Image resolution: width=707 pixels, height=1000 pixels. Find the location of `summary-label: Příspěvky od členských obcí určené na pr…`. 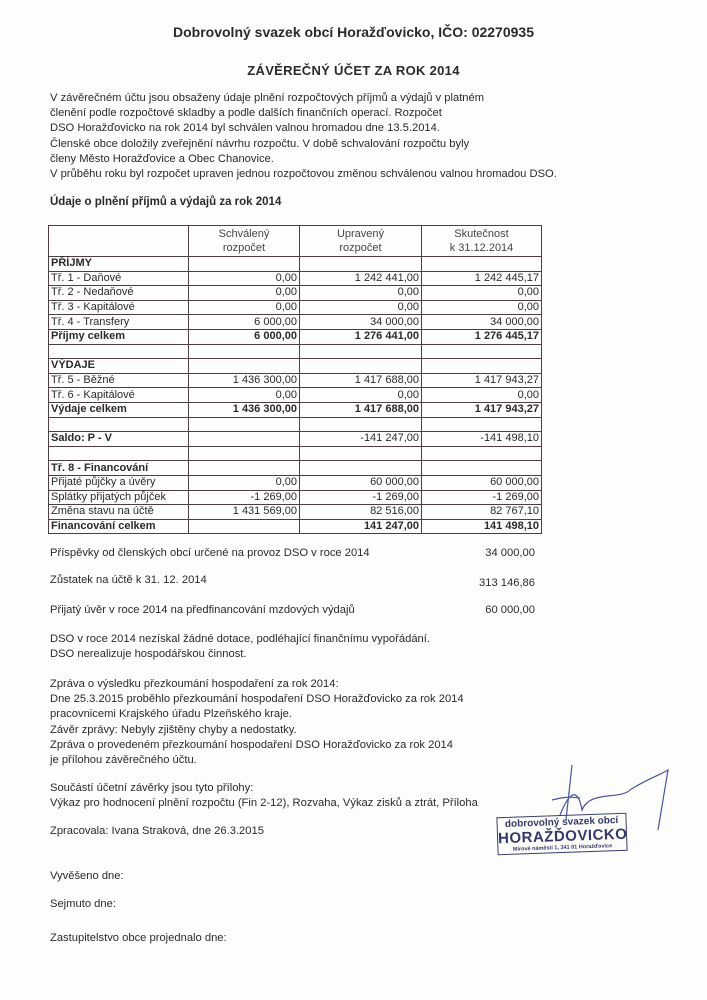

summary-label: Příspěvky od členských obcí určené na pr… is located at coordinates (210, 553).